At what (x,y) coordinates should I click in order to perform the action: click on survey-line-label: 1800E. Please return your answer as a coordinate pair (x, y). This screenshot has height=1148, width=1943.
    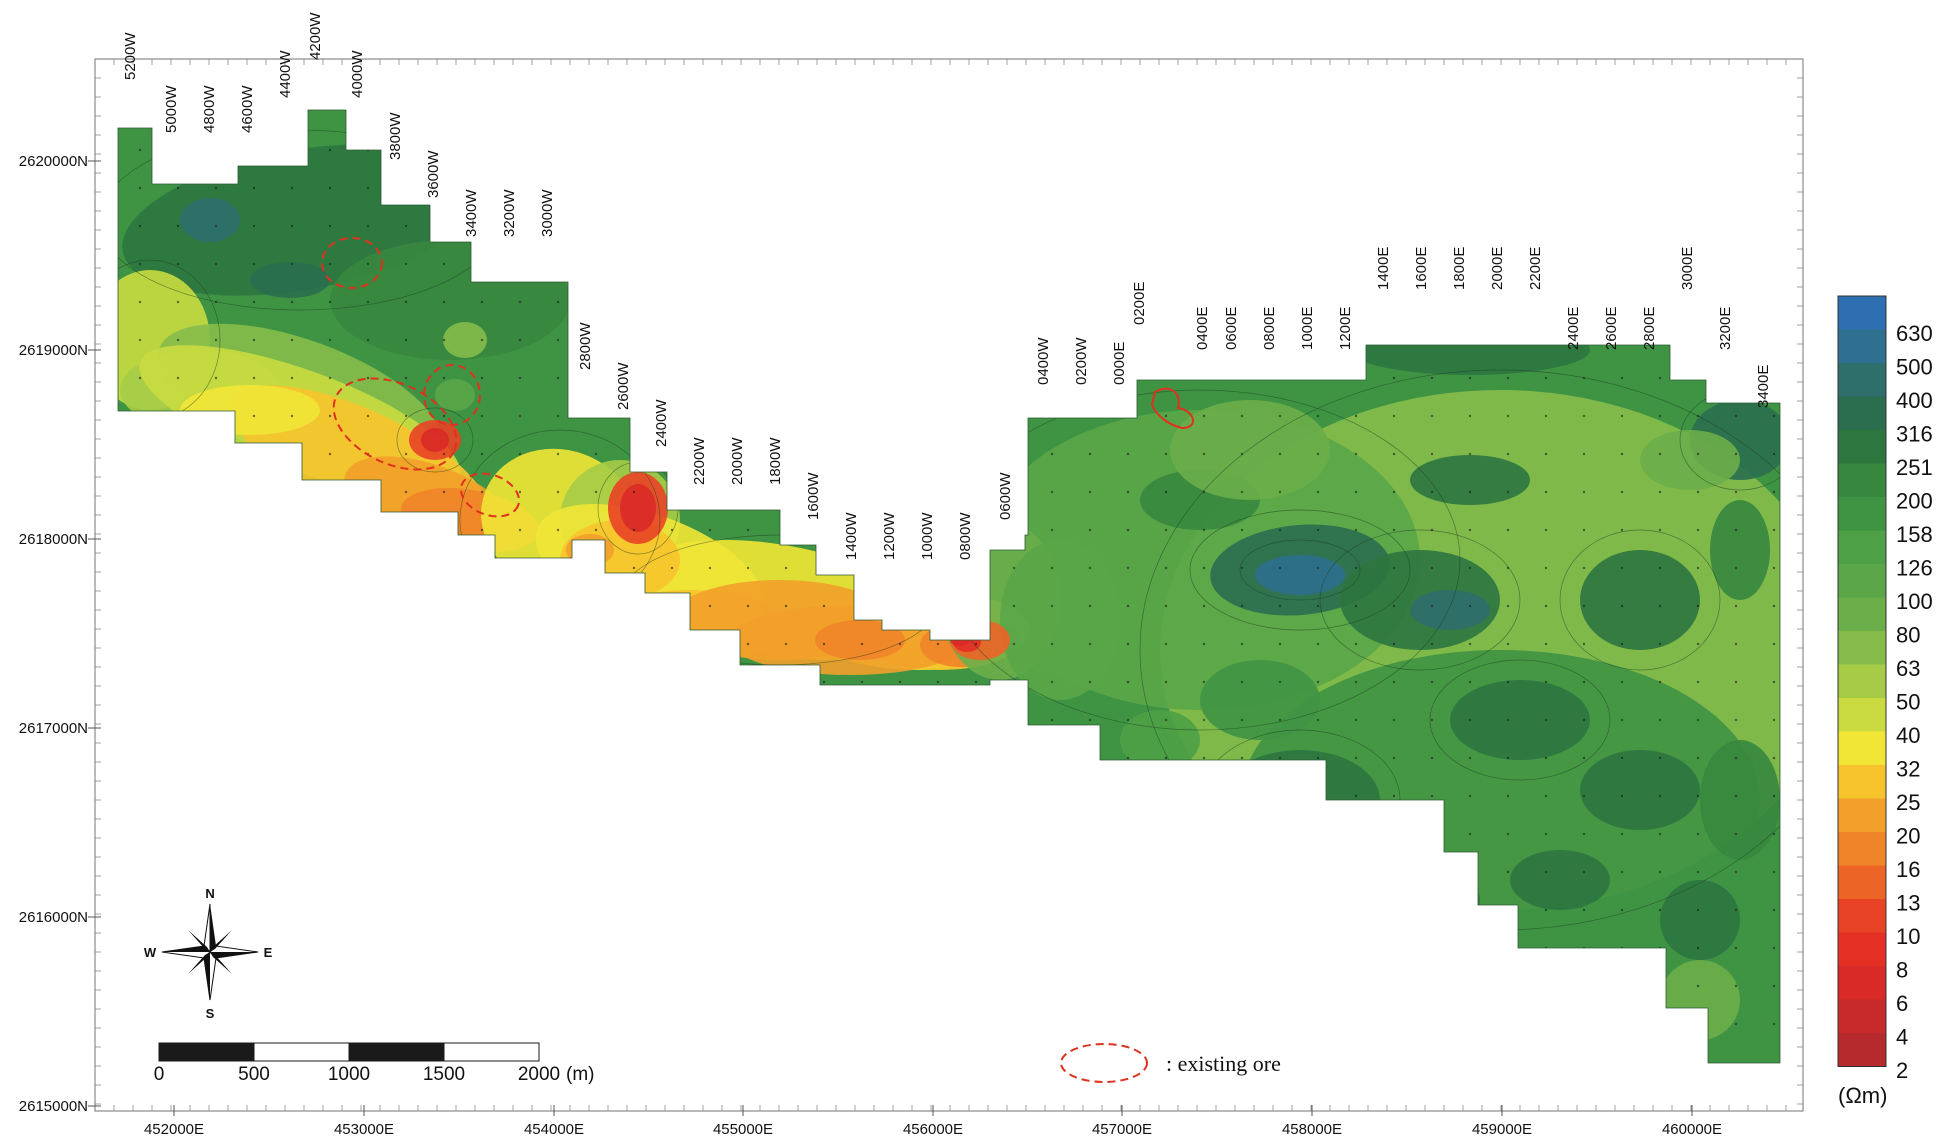
    Looking at the image, I should click on (1459, 268).